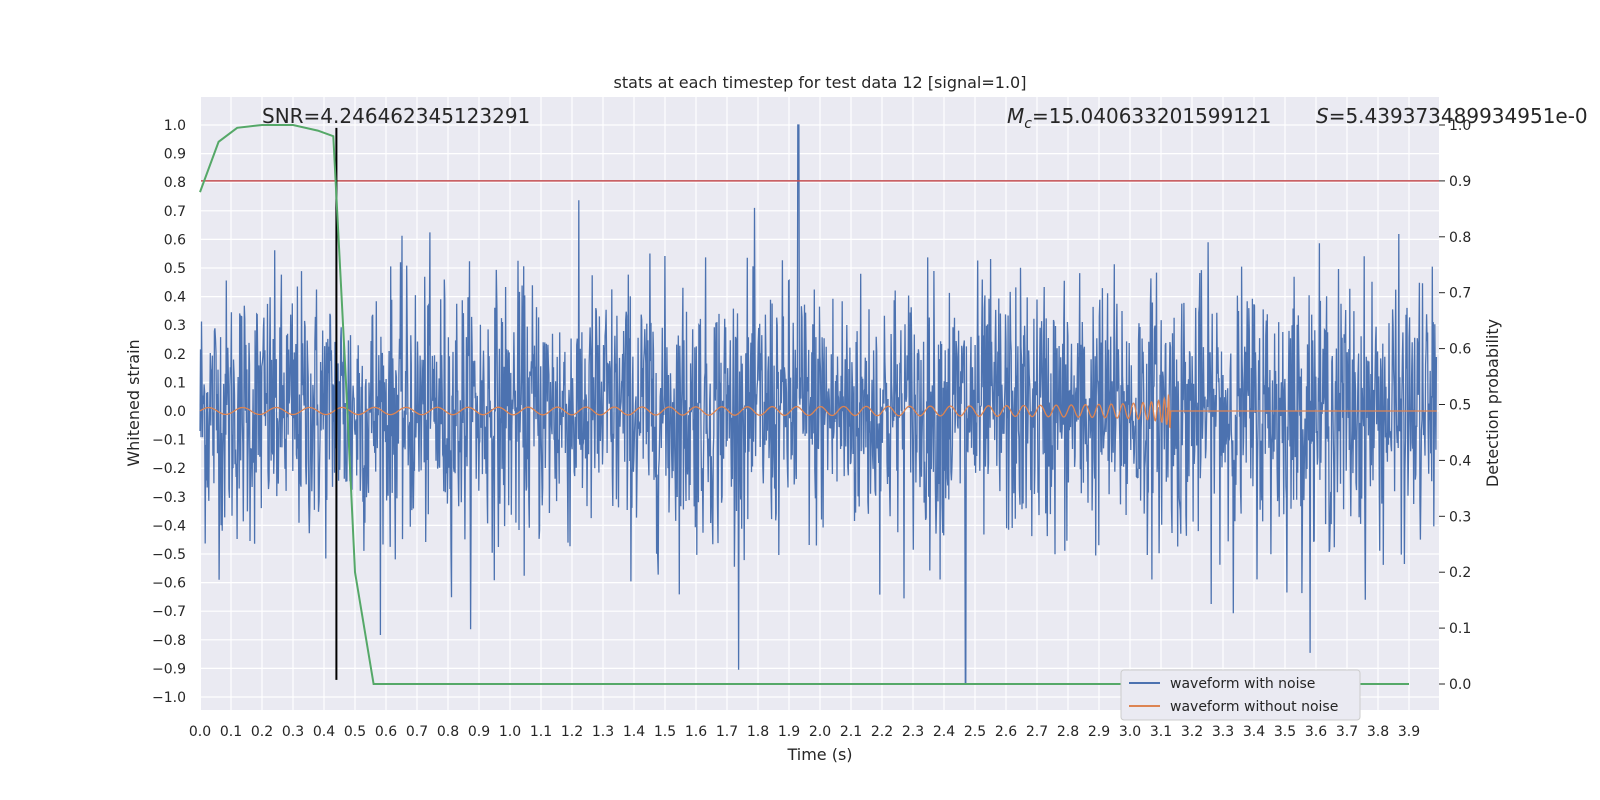  I want to click on x-tick-label: 0.7, so click(417, 732).